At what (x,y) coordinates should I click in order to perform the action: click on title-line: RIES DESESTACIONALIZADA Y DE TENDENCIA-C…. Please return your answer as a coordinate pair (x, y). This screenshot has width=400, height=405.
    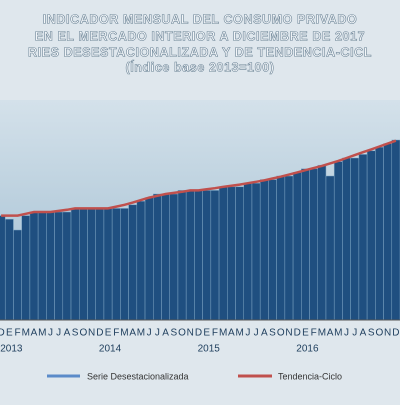
    Looking at the image, I should click on (200, 52).